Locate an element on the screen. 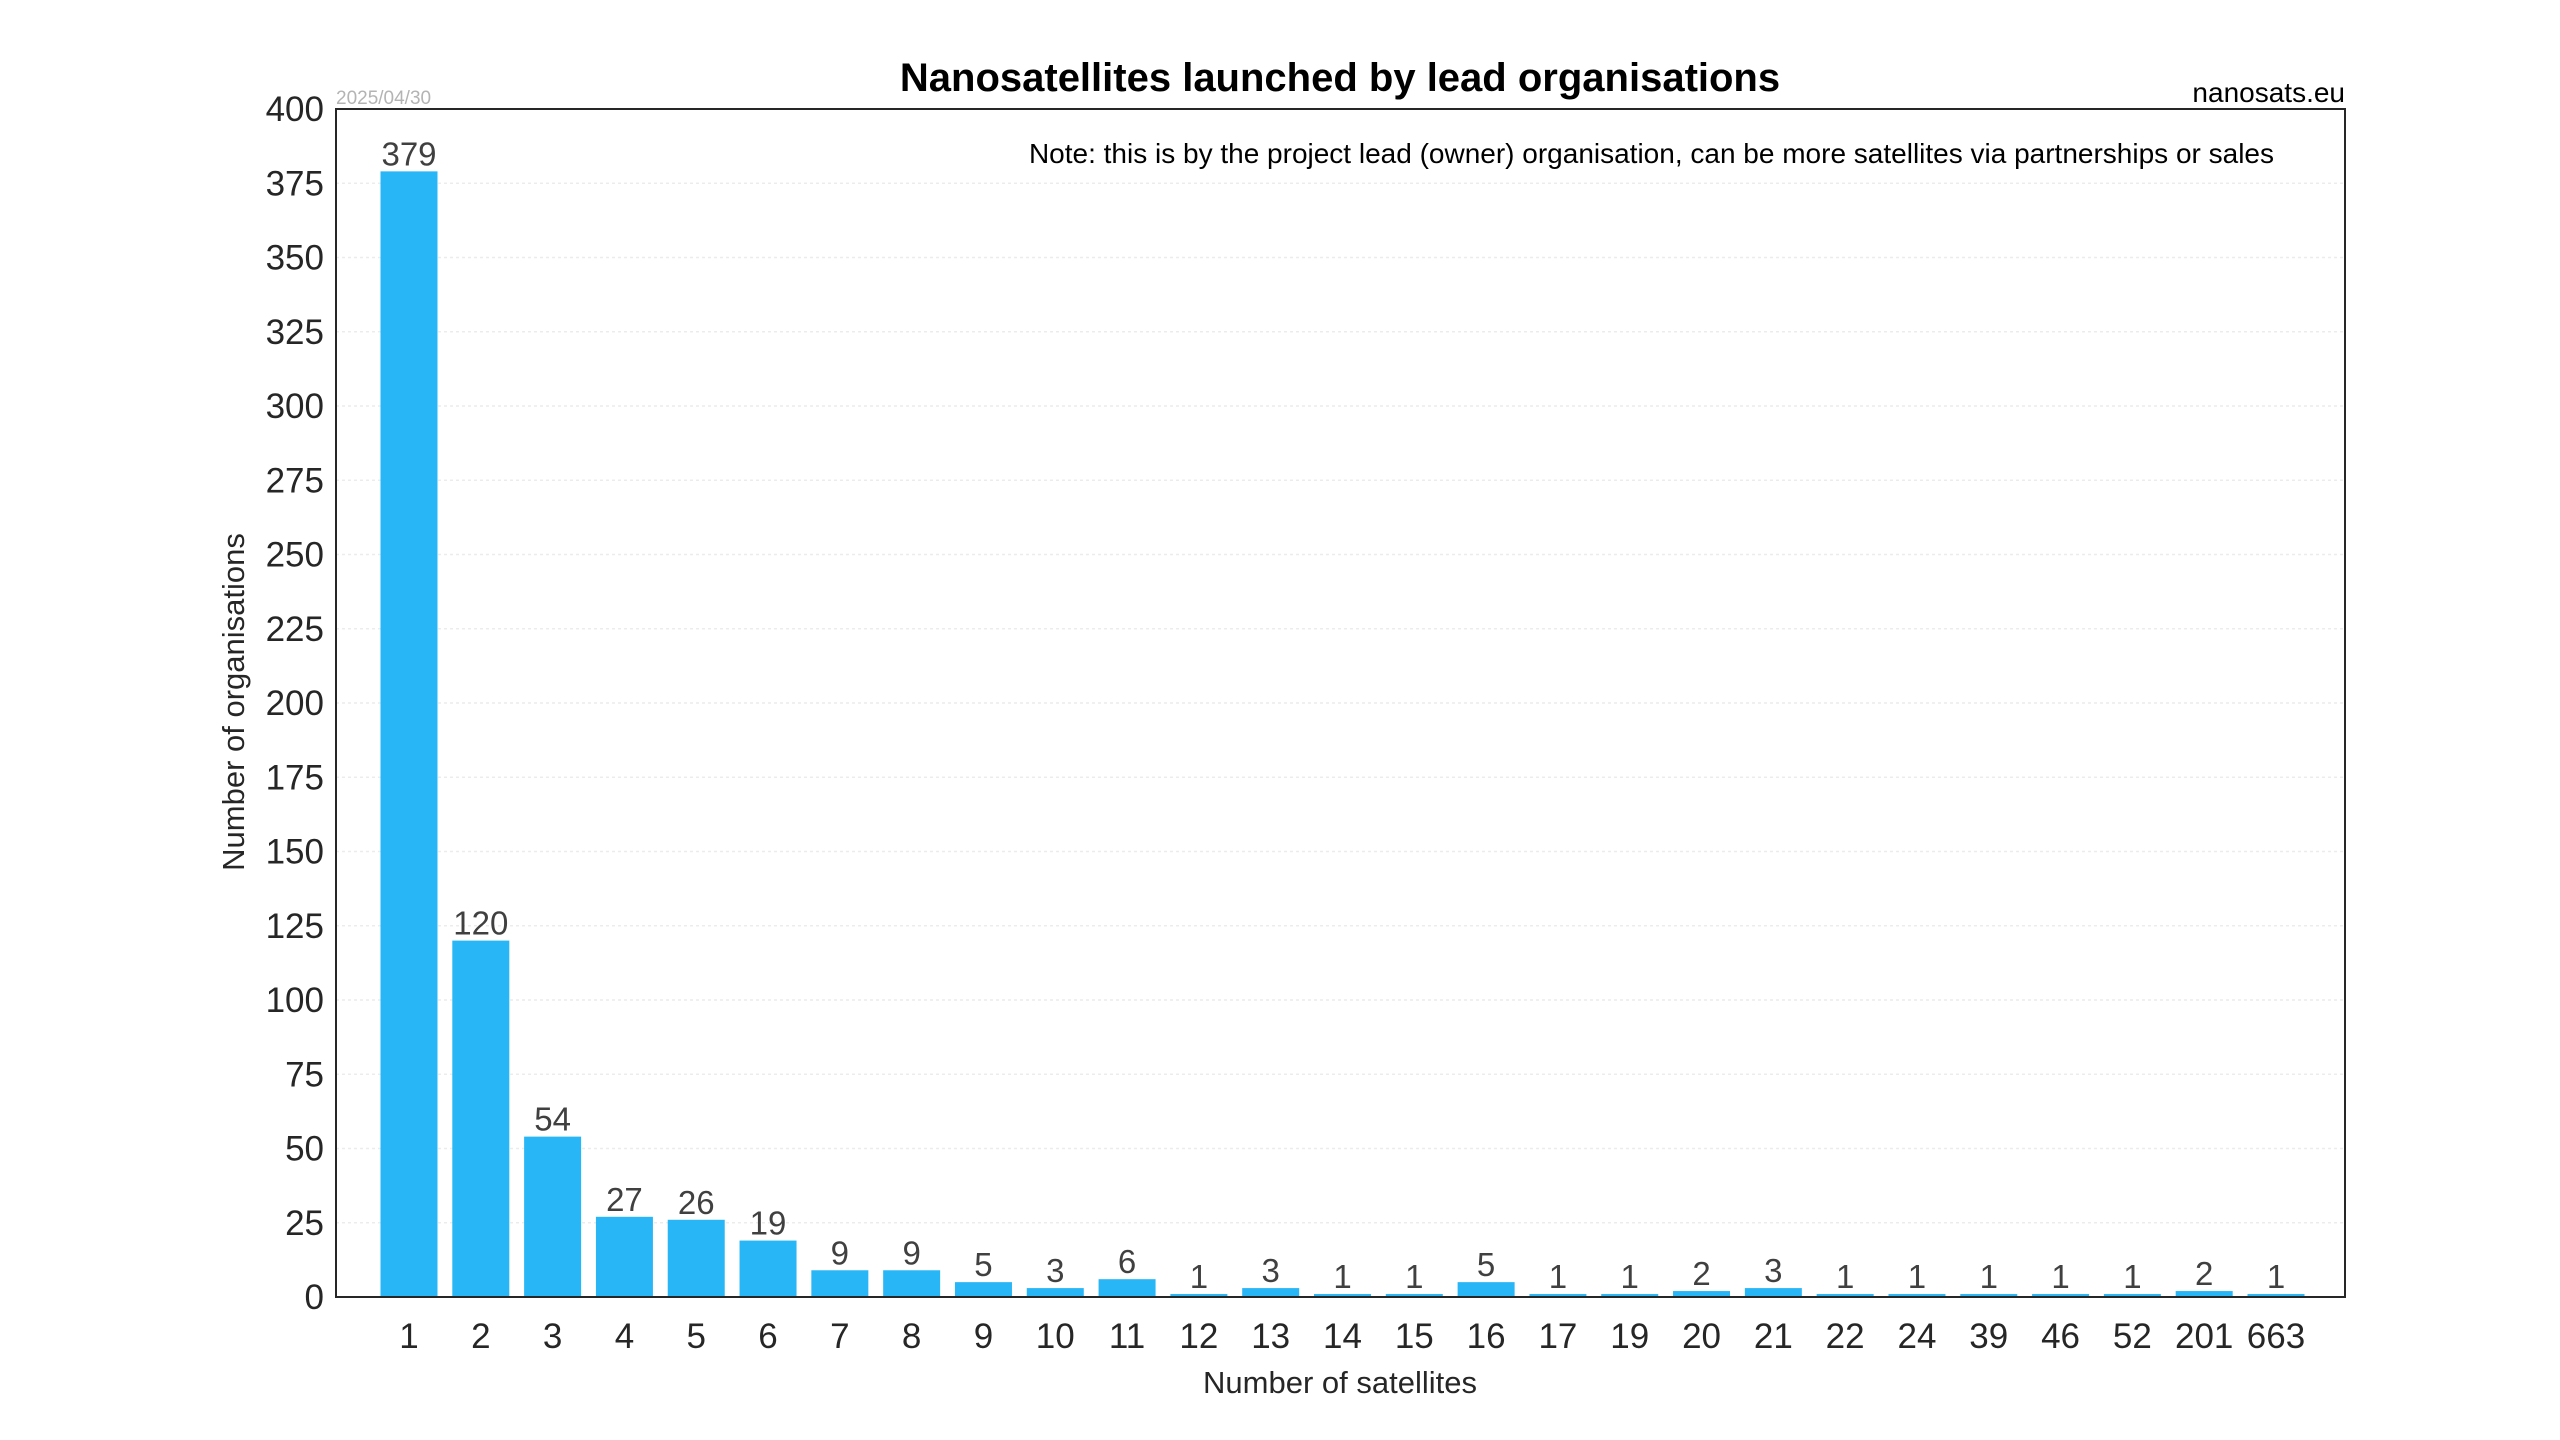 The height and width of the screenshot is (1440, 2560). y-tick-label: 25 is located at coordinates (304, 1223).